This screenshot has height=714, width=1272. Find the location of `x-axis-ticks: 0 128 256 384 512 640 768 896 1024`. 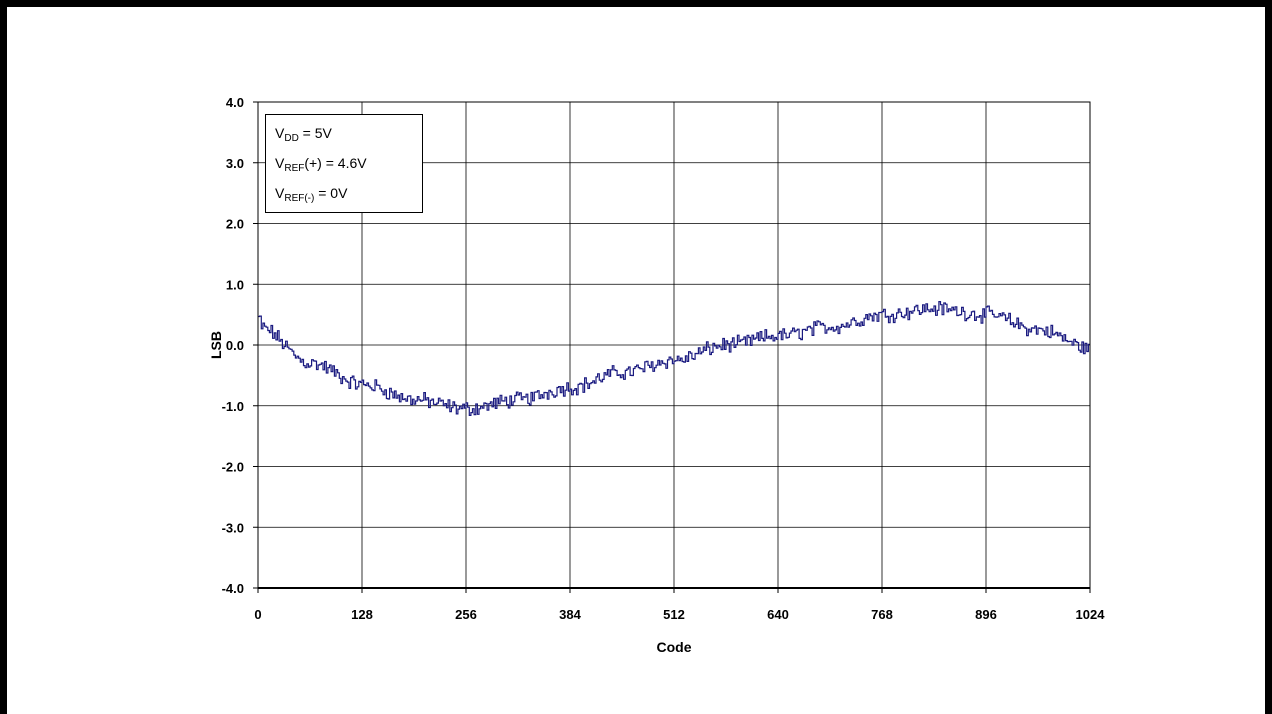

x-axis-ticks: 0 128 256 384 512 640 768 896 1024 is located at coordinates (679, 605).